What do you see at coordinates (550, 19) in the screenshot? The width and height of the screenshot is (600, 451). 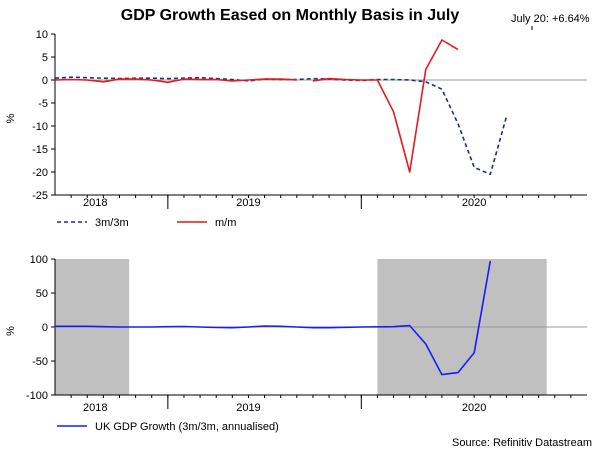 I see `annotation-label: July 20: +6.64%` at bounding box center [550, 19].